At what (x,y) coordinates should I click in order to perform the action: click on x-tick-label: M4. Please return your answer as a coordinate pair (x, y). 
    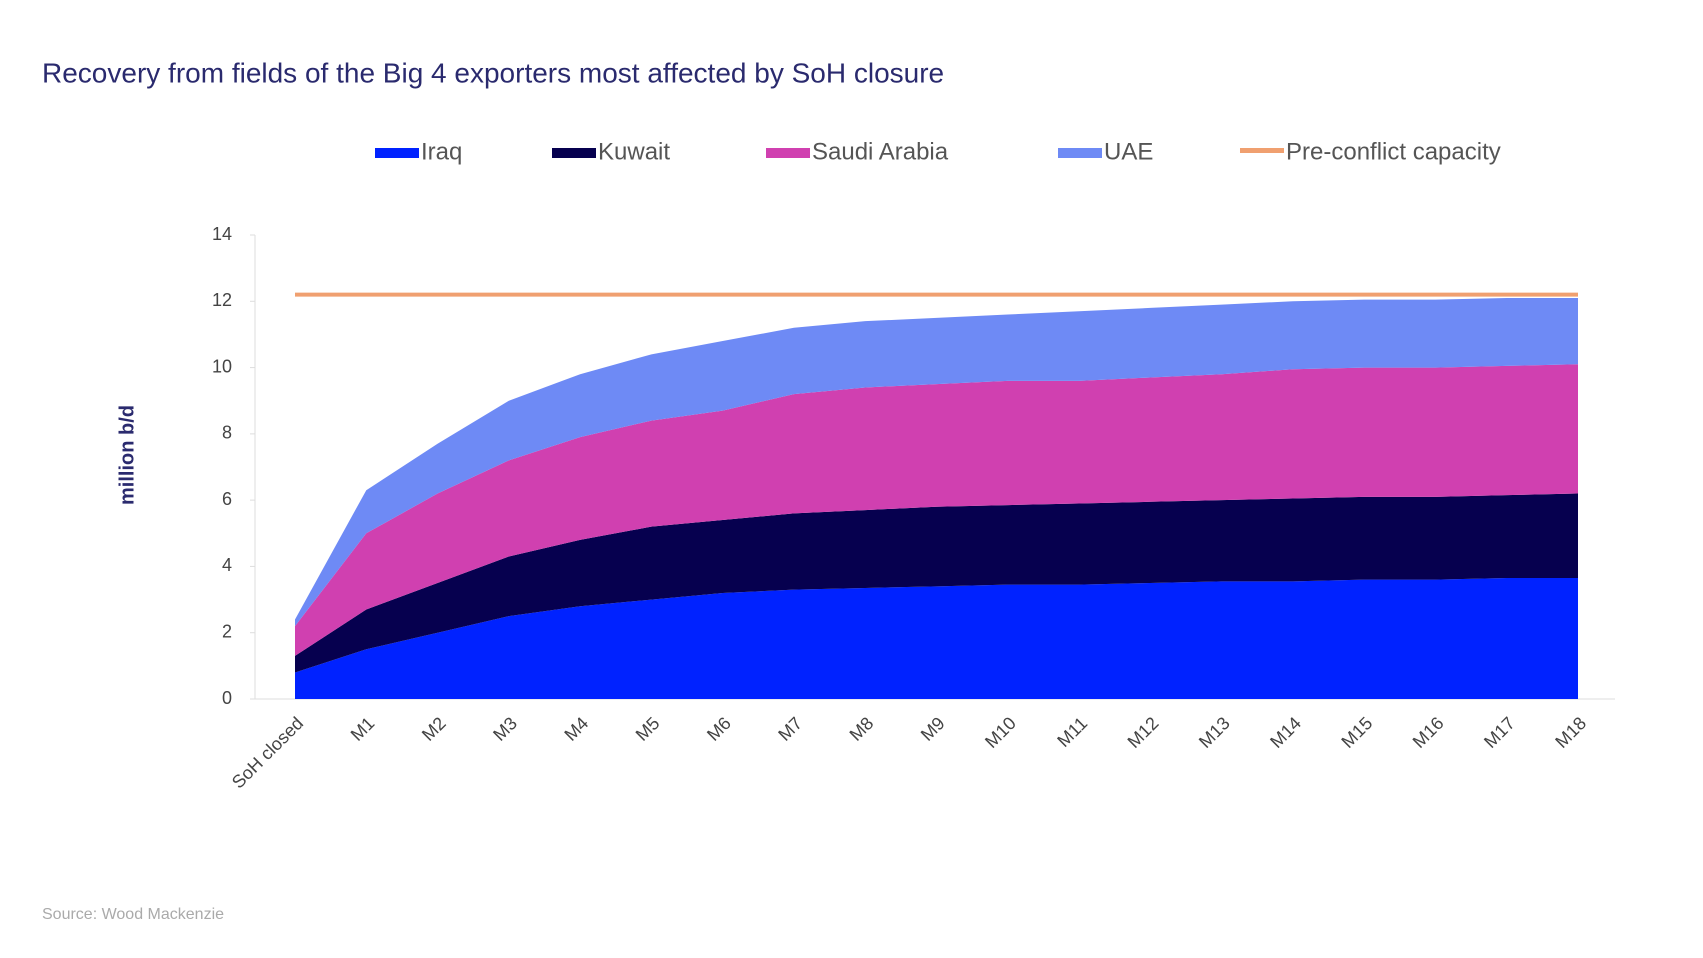
    Looking at the image, I should click on (576, 729).